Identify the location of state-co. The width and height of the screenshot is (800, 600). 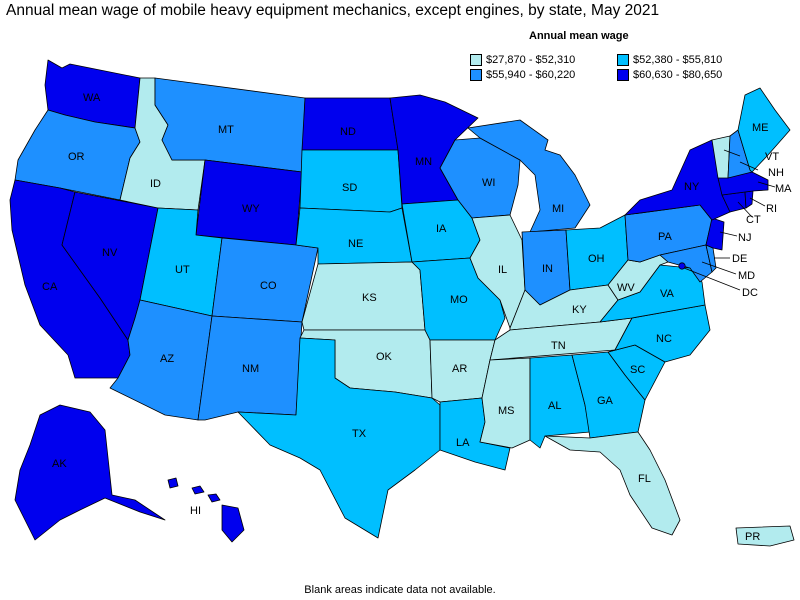
(265, 280).